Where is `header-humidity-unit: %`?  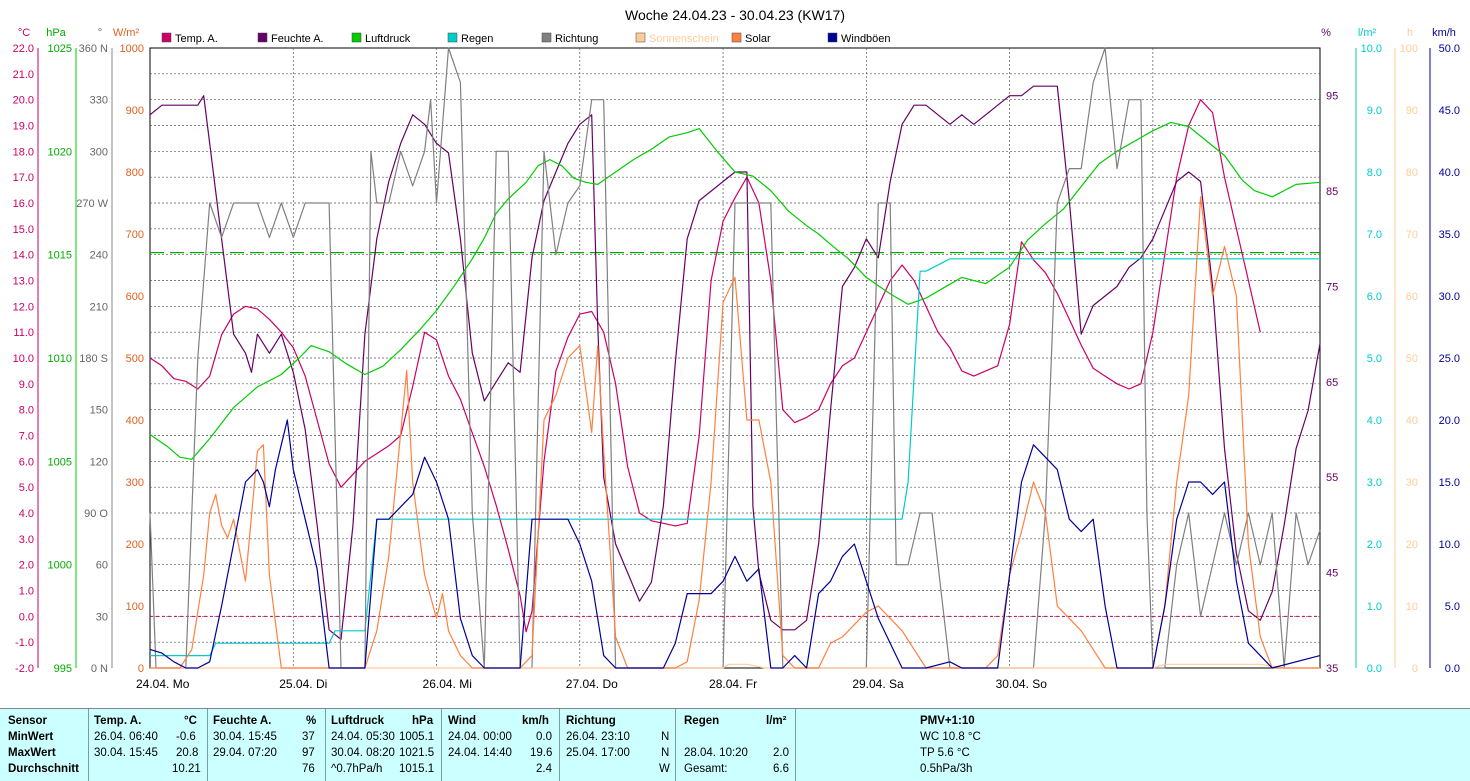
header-humidity-unit: % is located at coordinates (311, 721).